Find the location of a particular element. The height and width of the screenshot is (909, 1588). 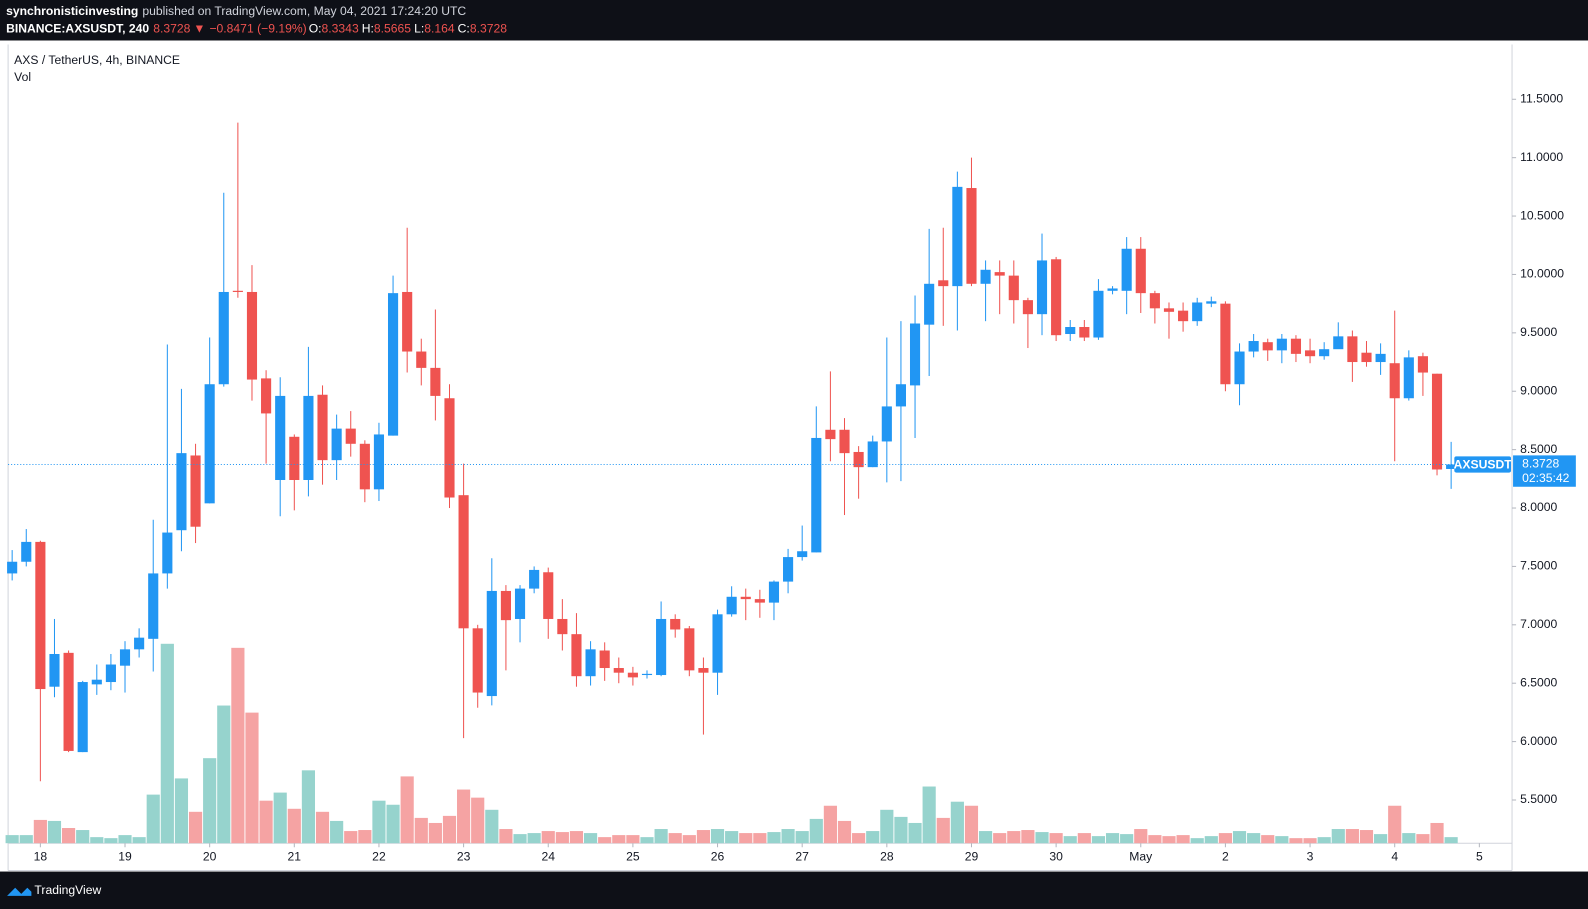

x-tick-label: 22 is located at coordinates (379, 857).